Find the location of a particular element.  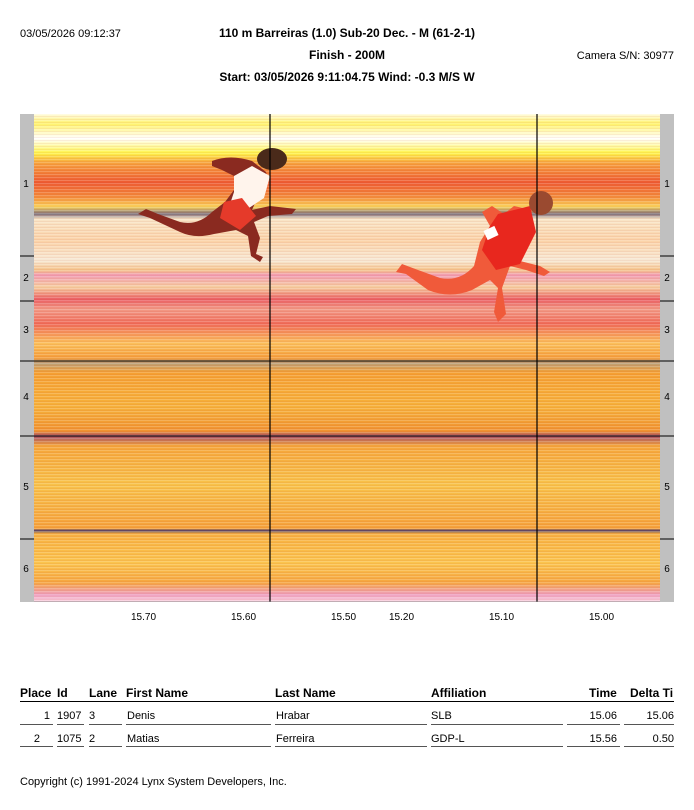

lane-number-left: 2 is located at coordinates (26, 278).